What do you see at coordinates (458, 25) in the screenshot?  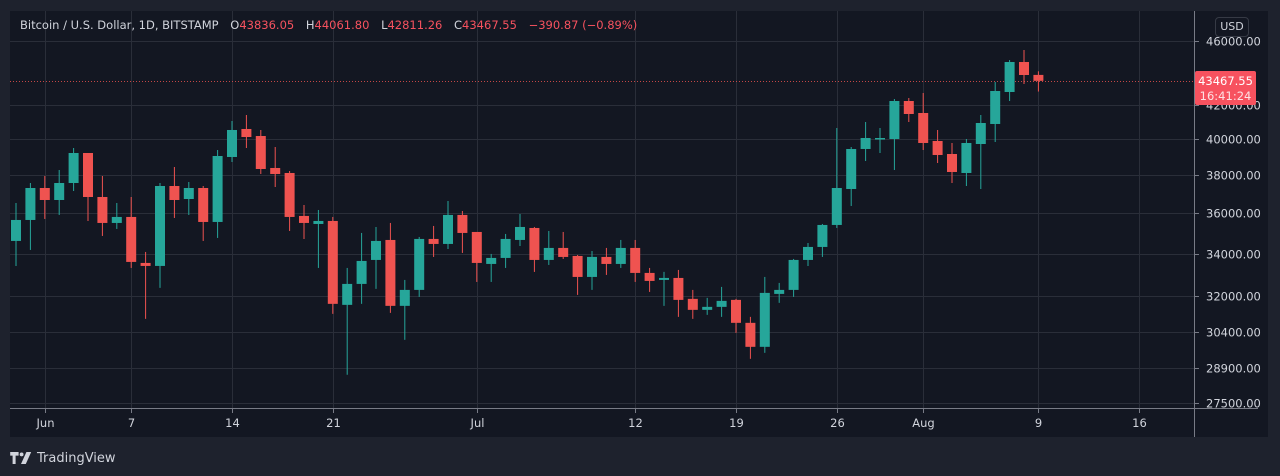 I see `close-label: C` at bounding box center [458, 25].